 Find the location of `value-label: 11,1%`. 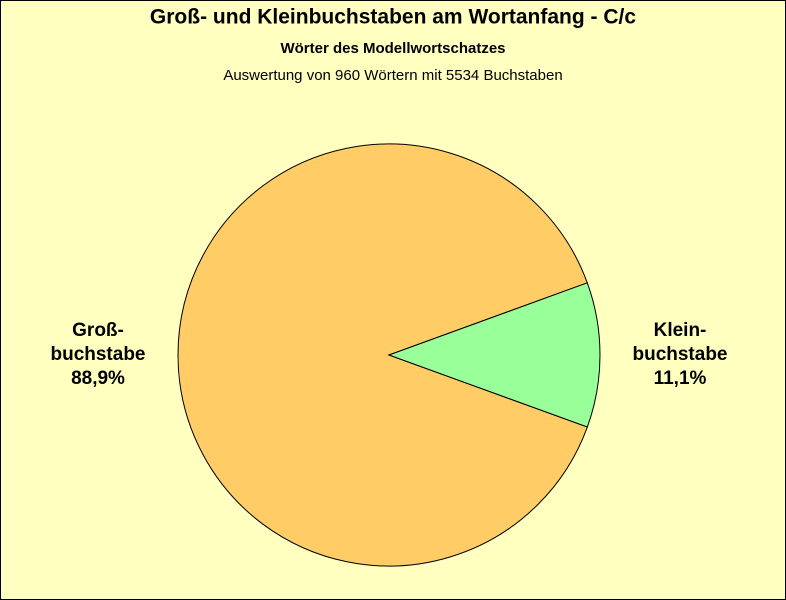

value-label: 11,1% is located at coordinates (680, 378).